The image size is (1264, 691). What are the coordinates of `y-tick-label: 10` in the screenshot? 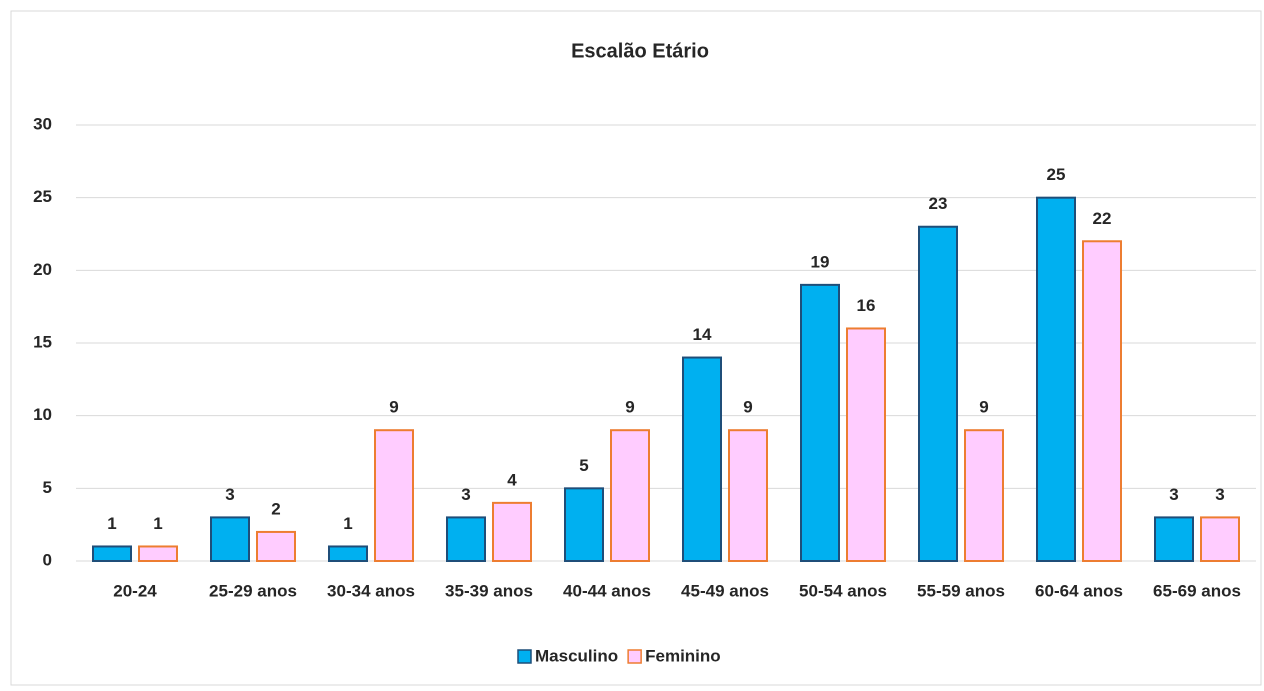 It's located at (42, 414).